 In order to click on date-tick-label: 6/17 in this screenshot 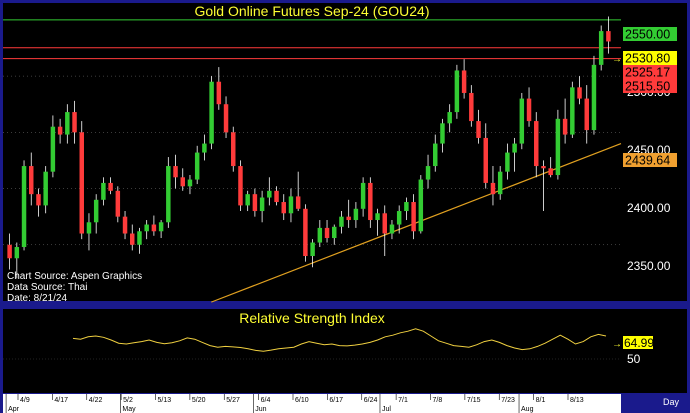, I will do `click(336, 400)`.